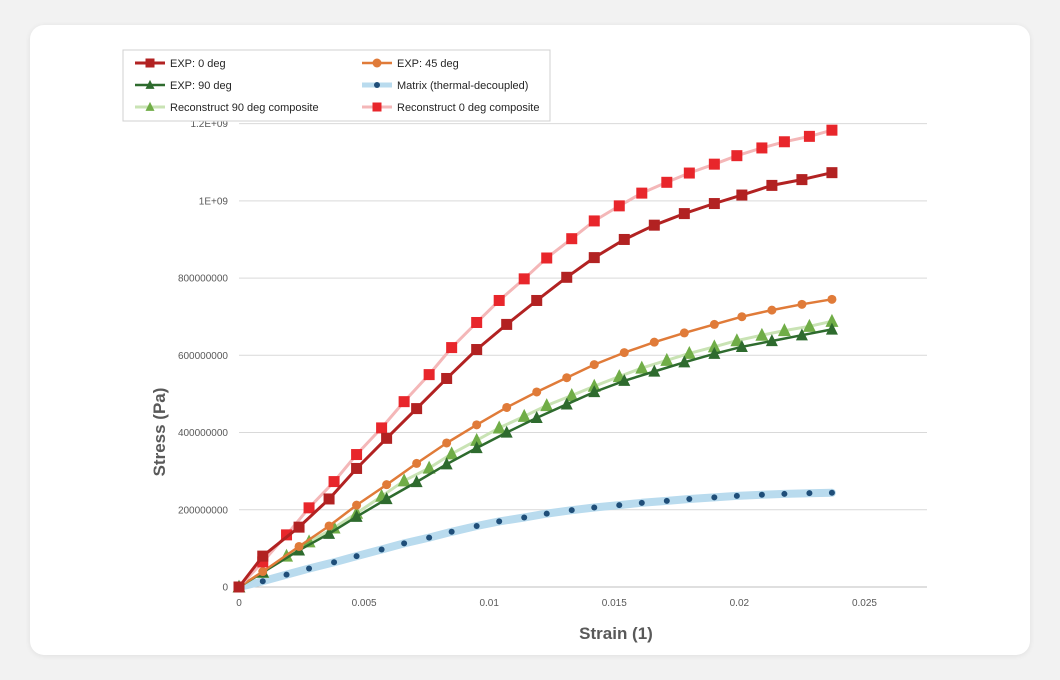 This screenshot has height=680, width=1060. I want to click on legend-item-reconstruct-0-deg-composite: Reconstruct 0 deg composite, so click(450, 108).